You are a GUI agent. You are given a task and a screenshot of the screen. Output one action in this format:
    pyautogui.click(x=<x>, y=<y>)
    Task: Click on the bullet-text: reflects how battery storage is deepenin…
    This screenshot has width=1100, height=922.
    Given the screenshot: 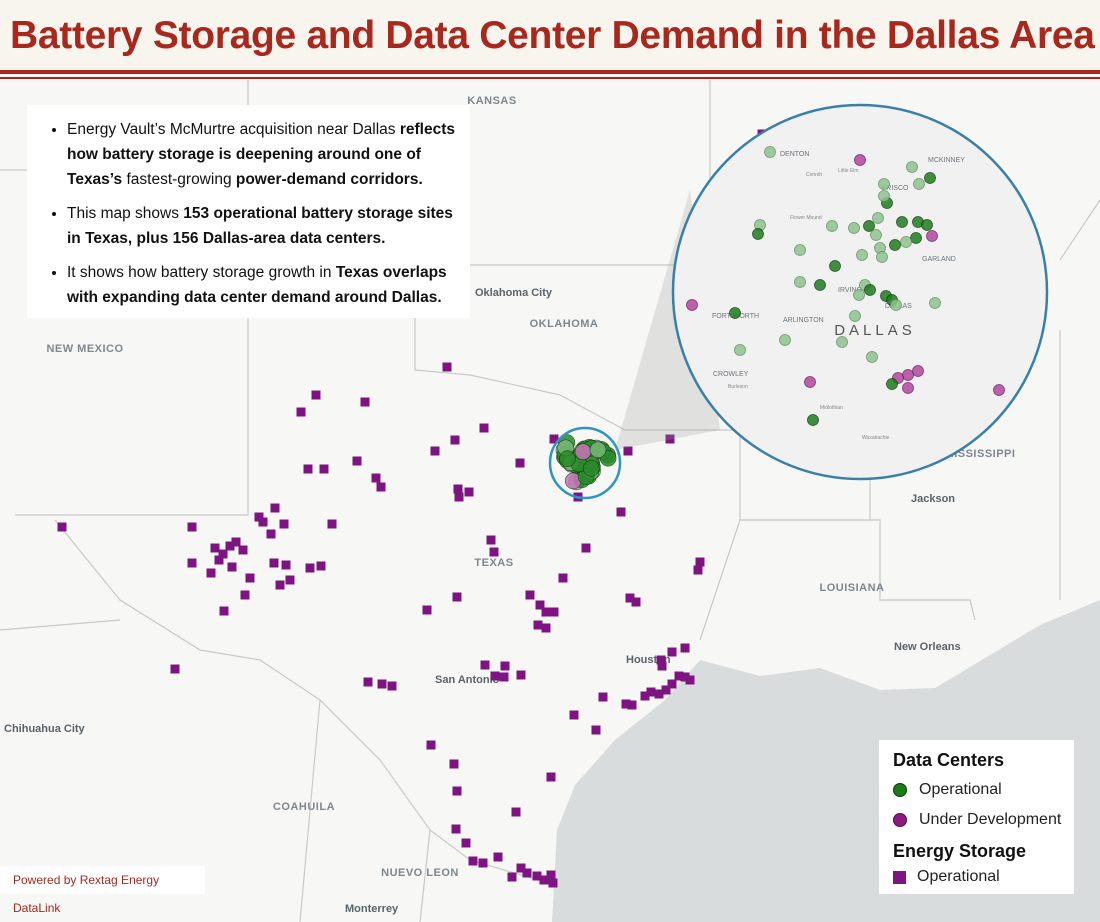 What is the action you would take?
    pyautogui.click(x=261, y=154)
    